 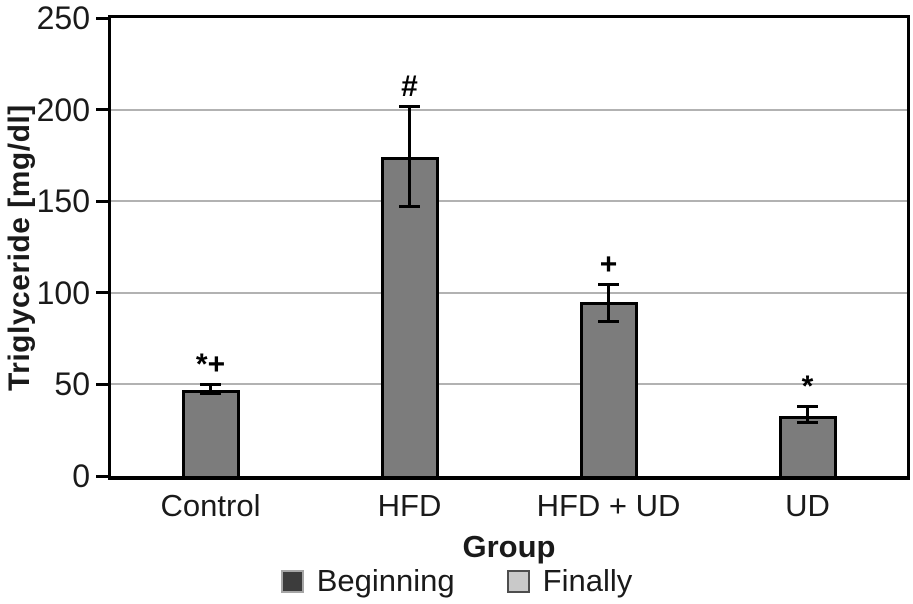 What do you see at coordinates (409, 156) in the screenshot?
I see `error-bar-HFD` at bounding box center [409, 156].